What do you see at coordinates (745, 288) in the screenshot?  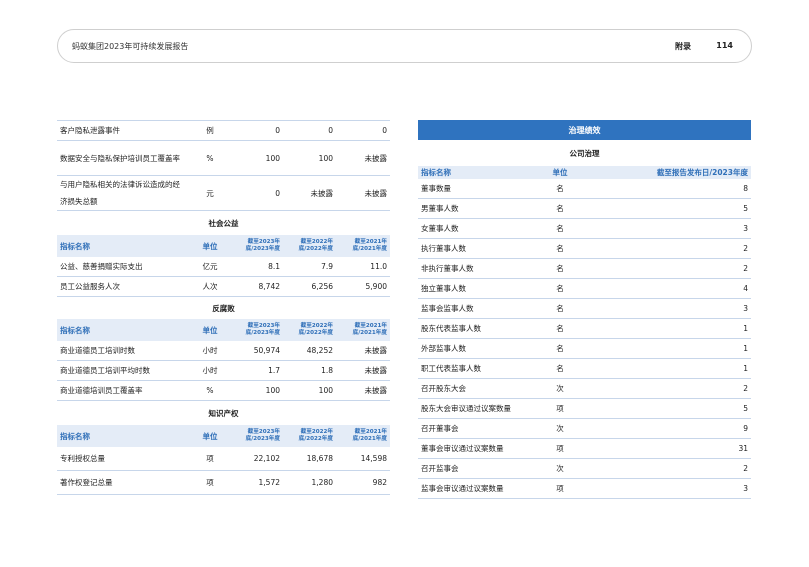 I see `value: 4` at bounding box center [745, 288].